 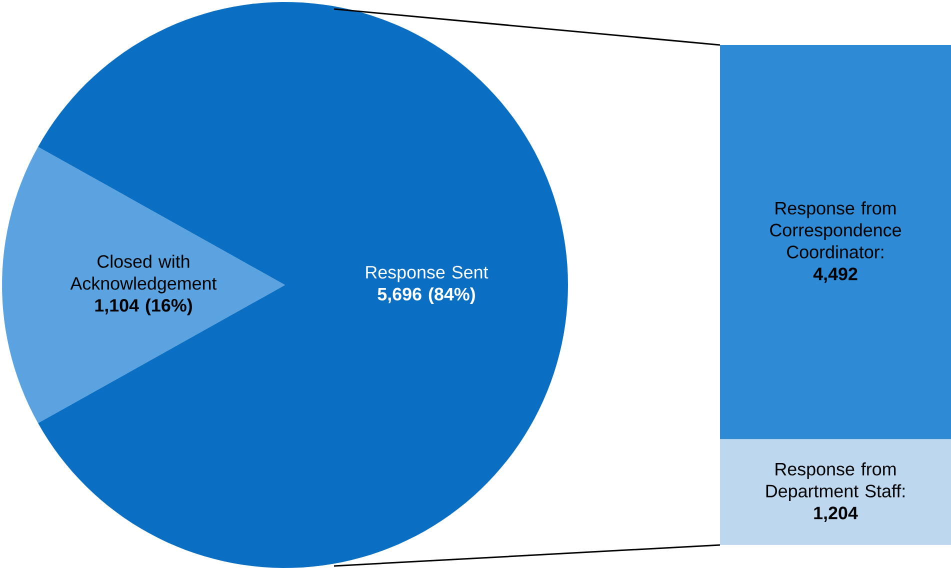 I want to click on data-label: 1,204, so click(x=836, y=514).